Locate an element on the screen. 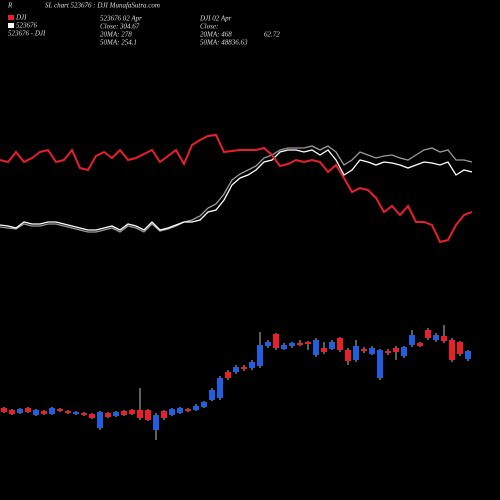 Image resolution: width=500 pixels, height=500 pixels. legend-label: 523676 - DJI is located at coordinates (27, 34).